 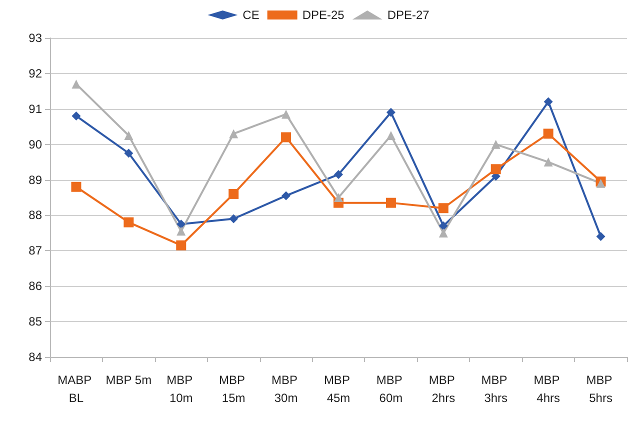 What do you see at coordinates (35, 179) in the screenshot?
I see `y-tick-label: 89` at bounding box center [35, 179].